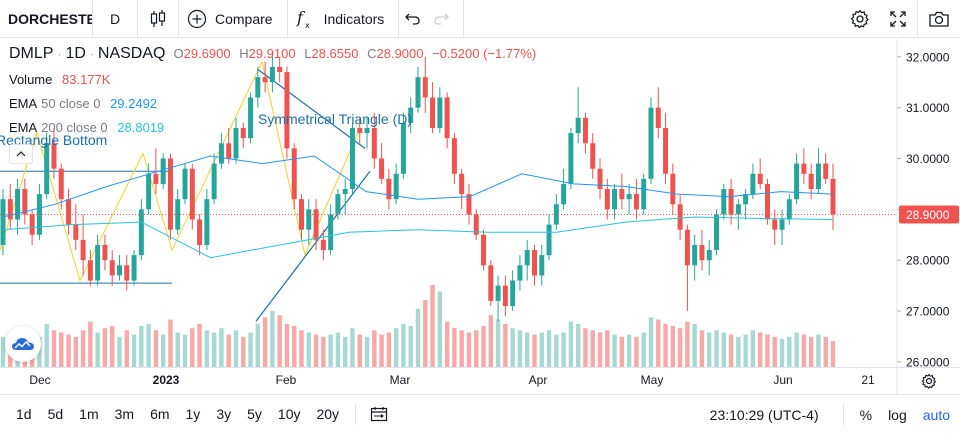 The width and height of the screenshot is (960, 433). I want to click on legend-symbol: DMLP, so click(31, 53).